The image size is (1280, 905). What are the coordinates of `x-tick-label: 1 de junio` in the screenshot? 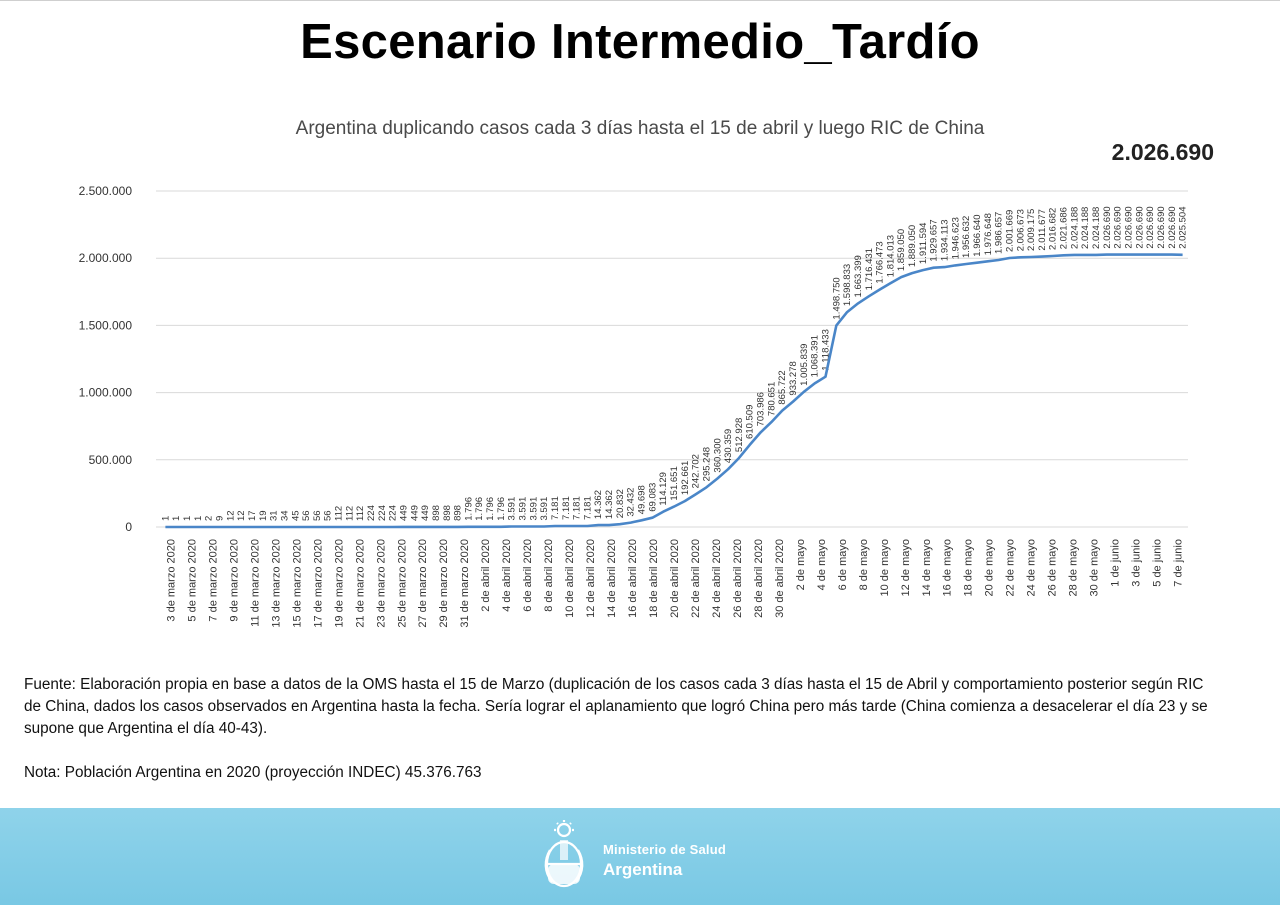 It's located at (1116, 563).